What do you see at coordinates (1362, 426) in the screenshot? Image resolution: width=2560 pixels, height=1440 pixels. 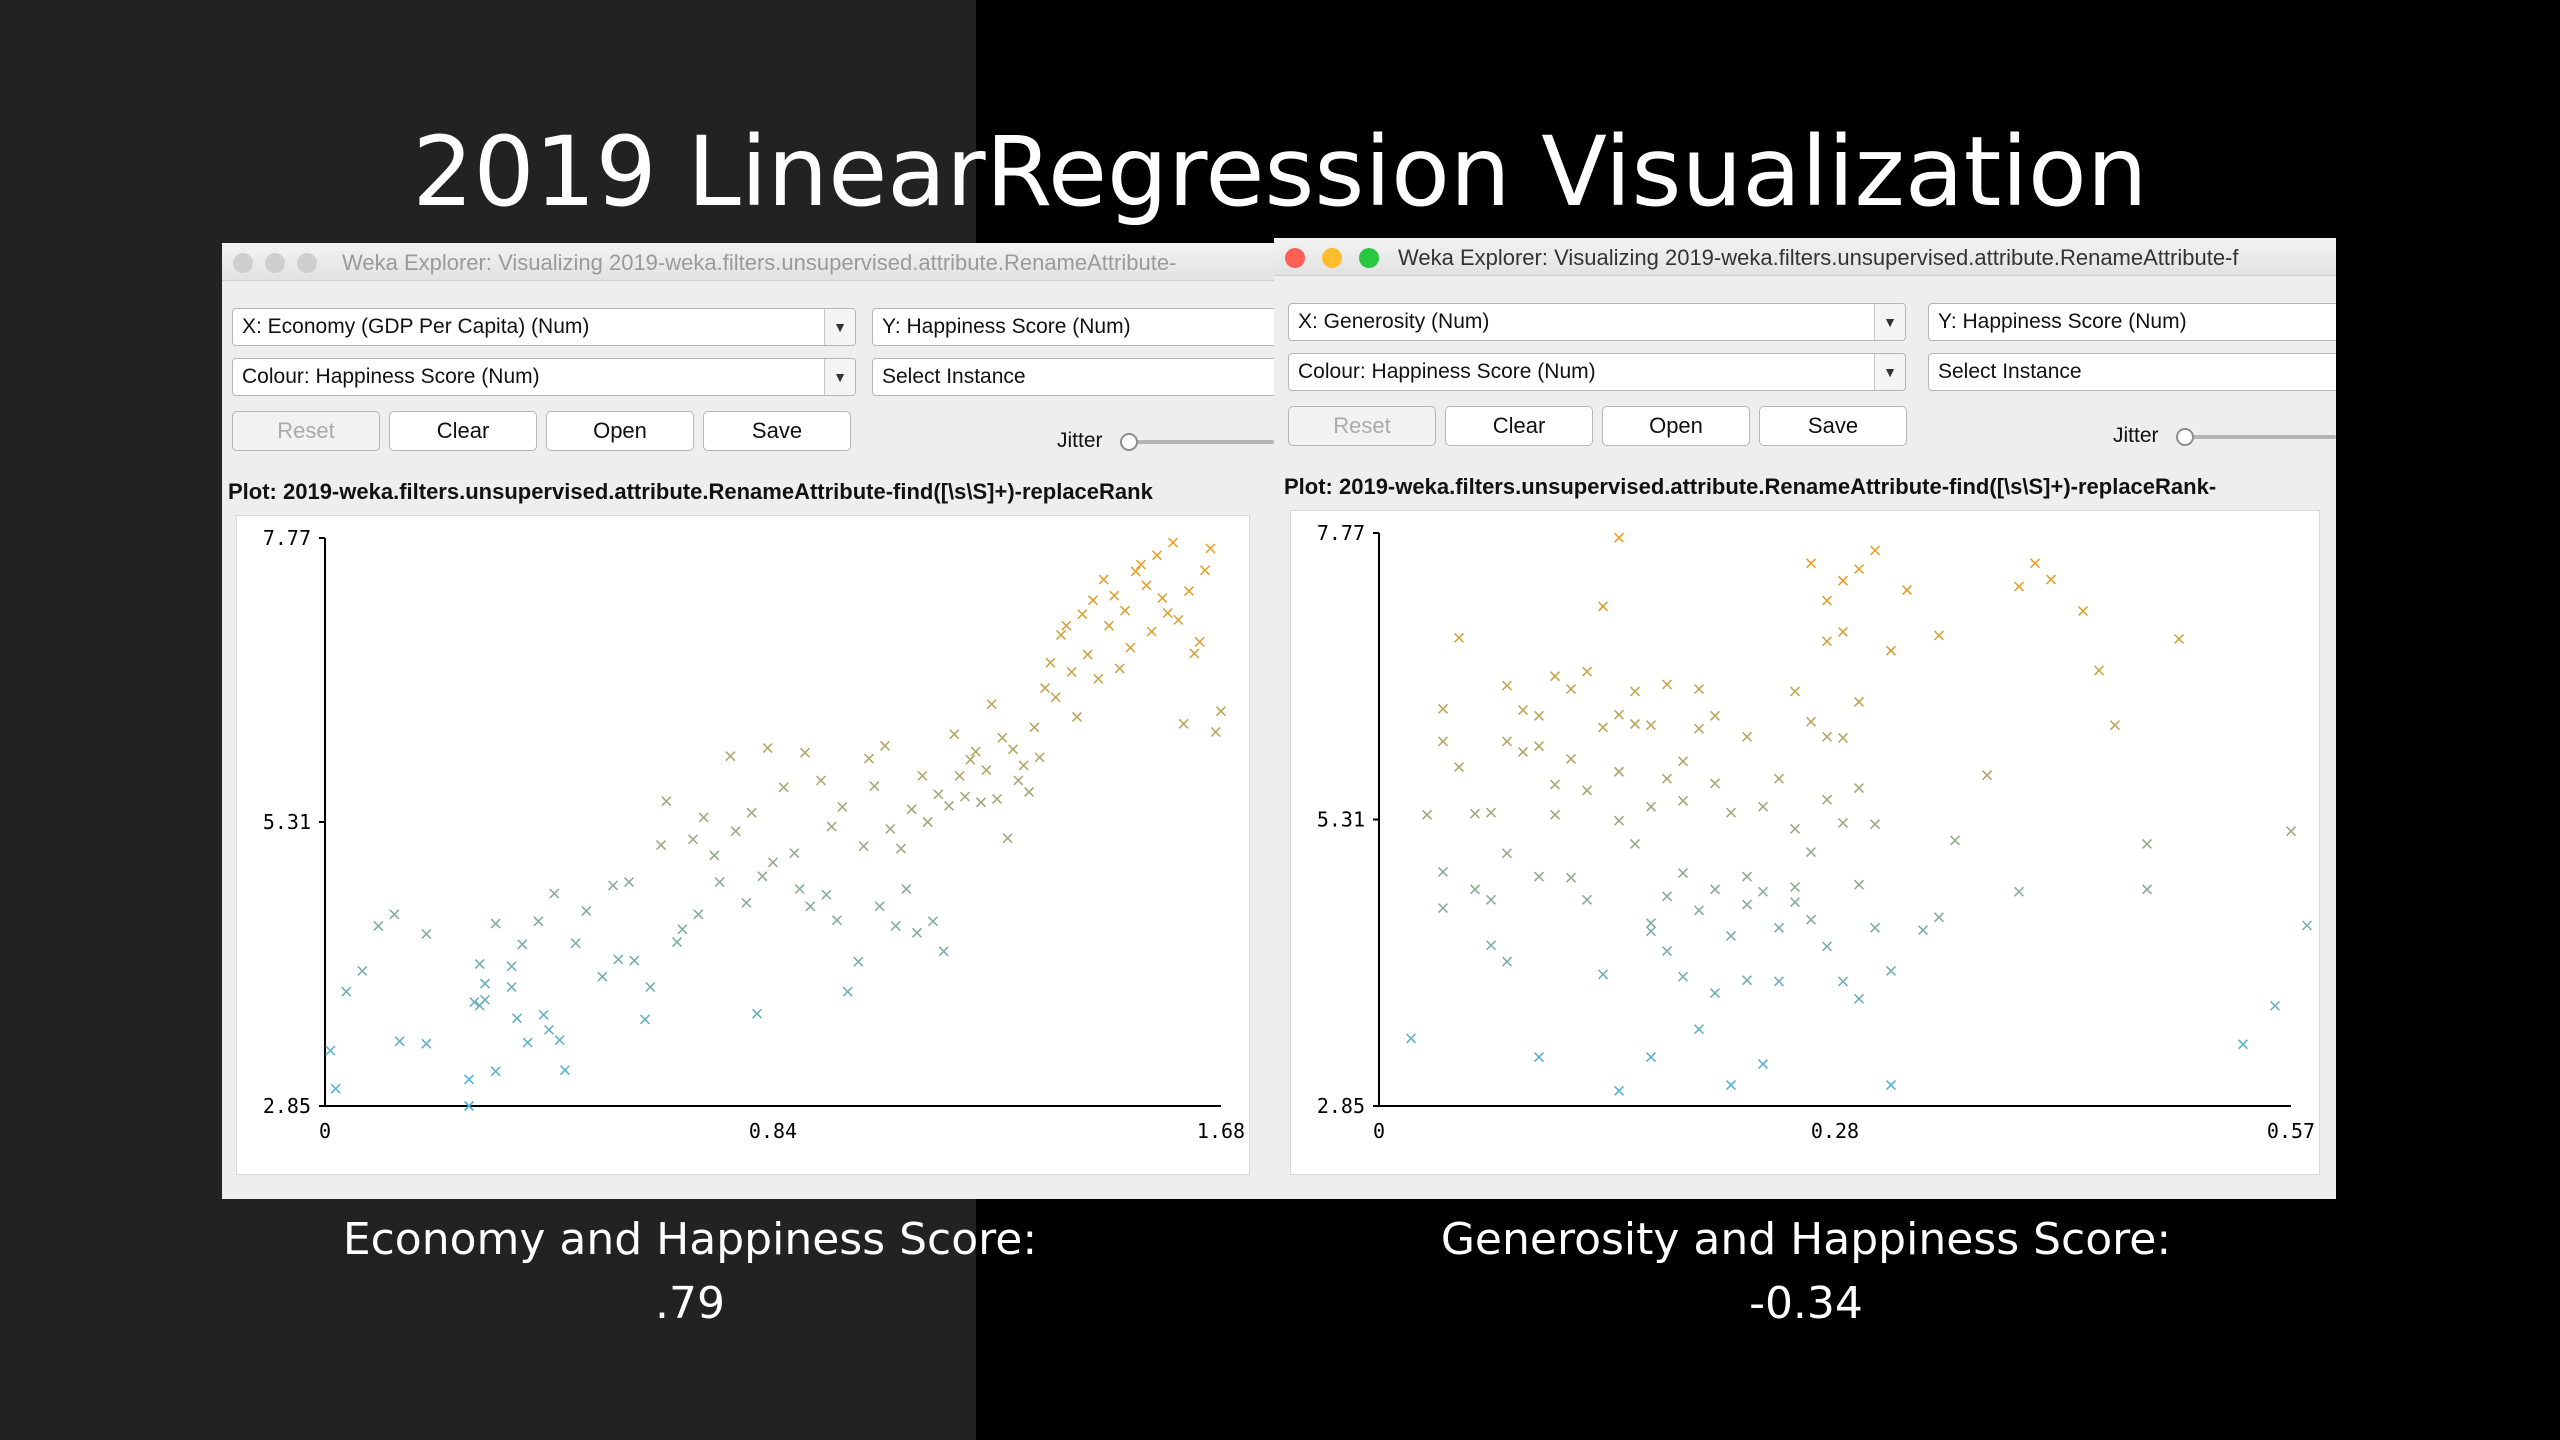 I see `reset-button: Reset` at bounding box center [1362, 426].